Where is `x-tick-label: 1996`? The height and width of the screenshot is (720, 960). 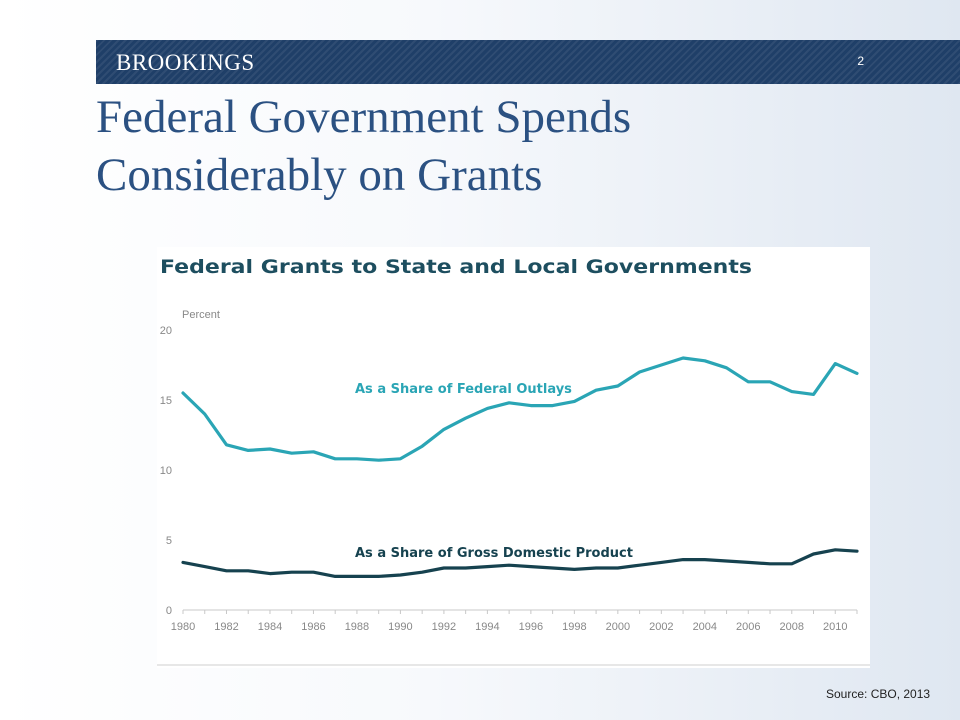
x-tick-label: 1996 is located at coordinates (531, 627).